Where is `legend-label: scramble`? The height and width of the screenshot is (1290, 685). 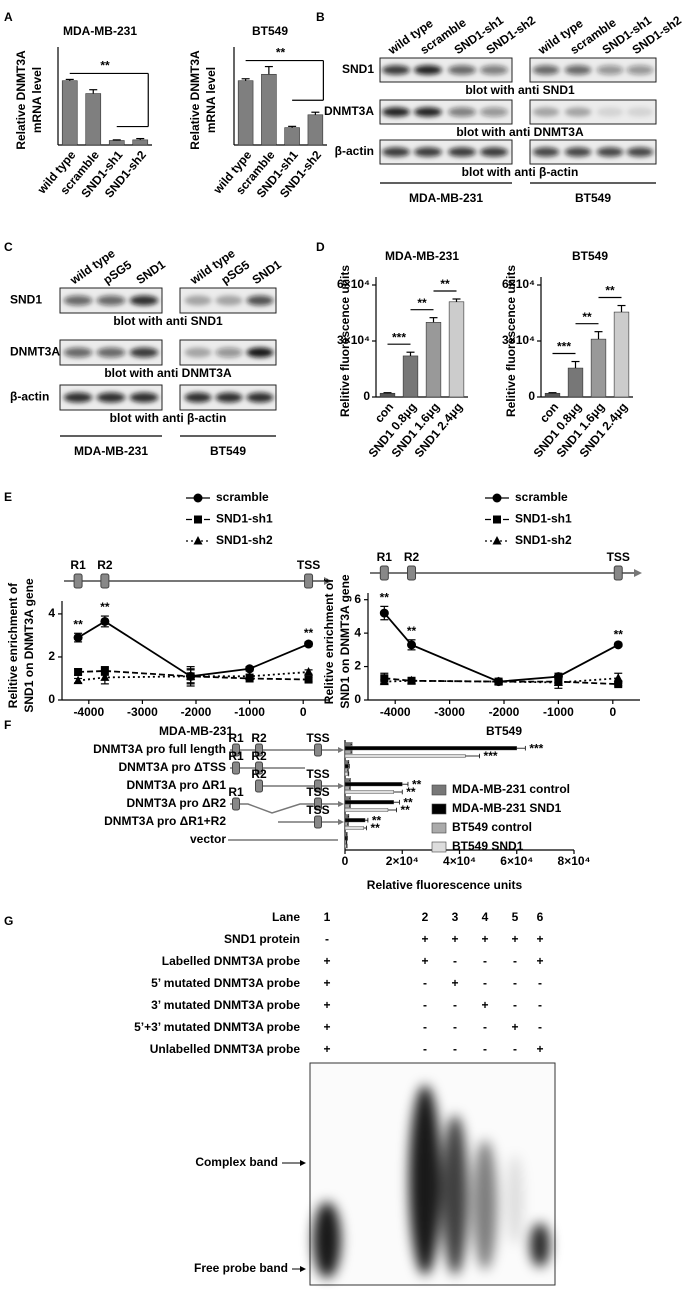
legend-label: scramble is located at coordinates (541, 497).